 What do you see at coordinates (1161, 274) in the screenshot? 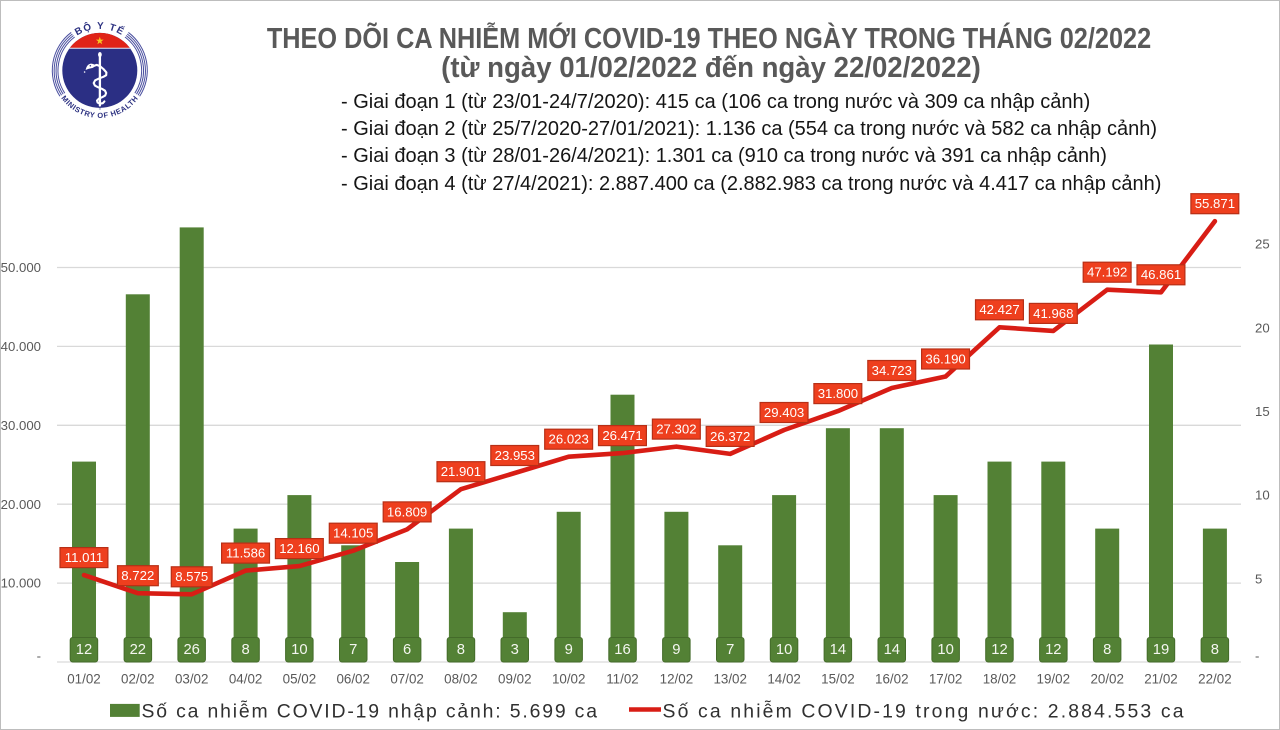
I see `svg-text: 46.861` at bounding box center [1161, 274].